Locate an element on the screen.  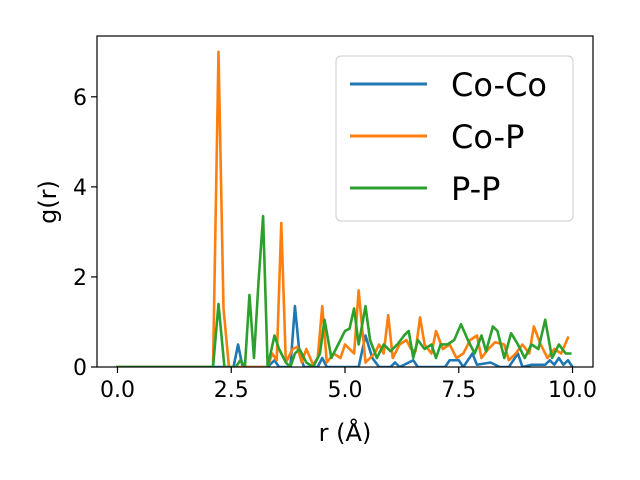
x-tick-label: 2.5 is located at coordinates (231, 390).